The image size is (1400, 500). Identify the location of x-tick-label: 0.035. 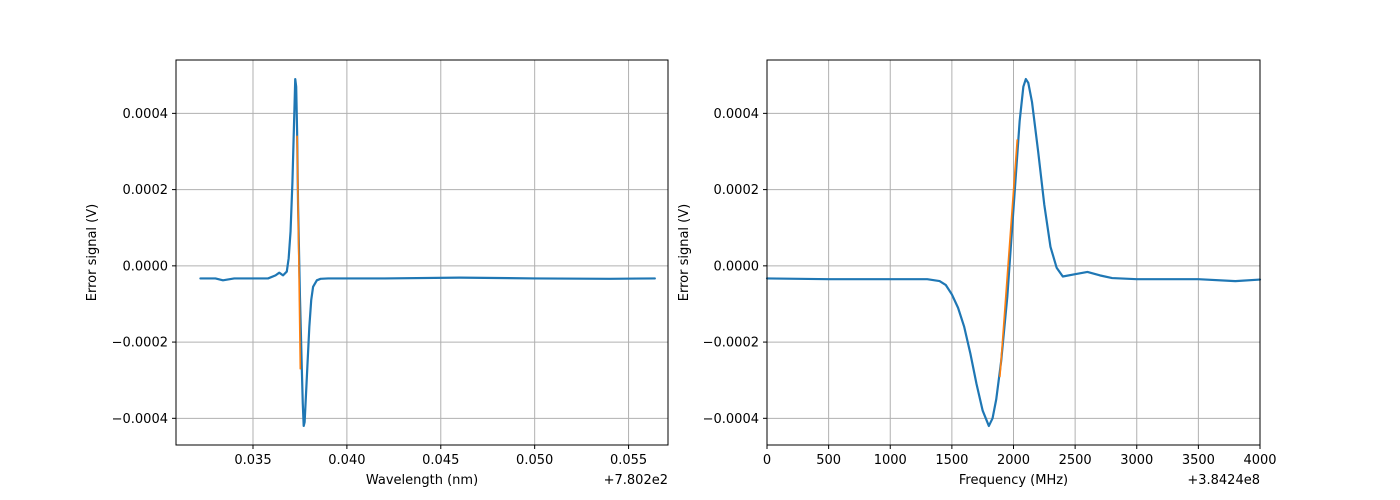
(252, 460).